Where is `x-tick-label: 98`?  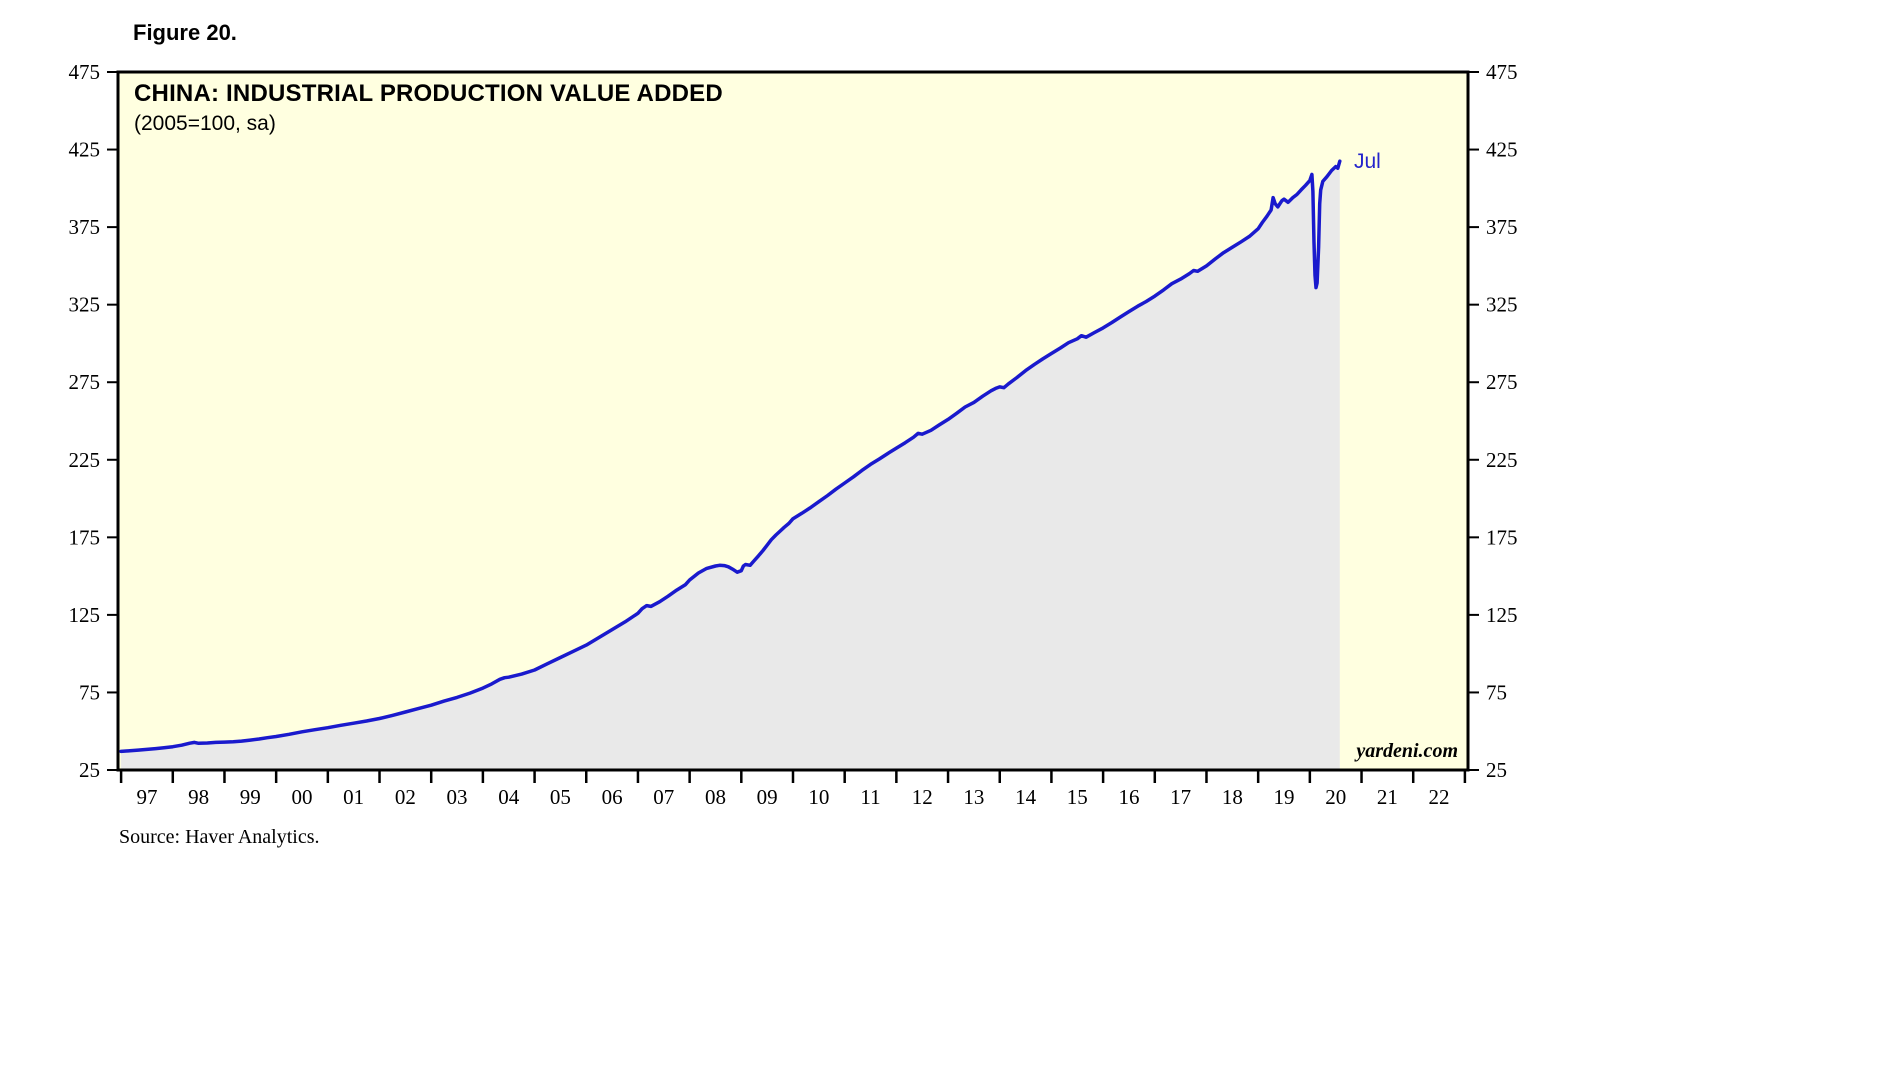
x-tick-label: 98 is located at coordinates (198, 797).